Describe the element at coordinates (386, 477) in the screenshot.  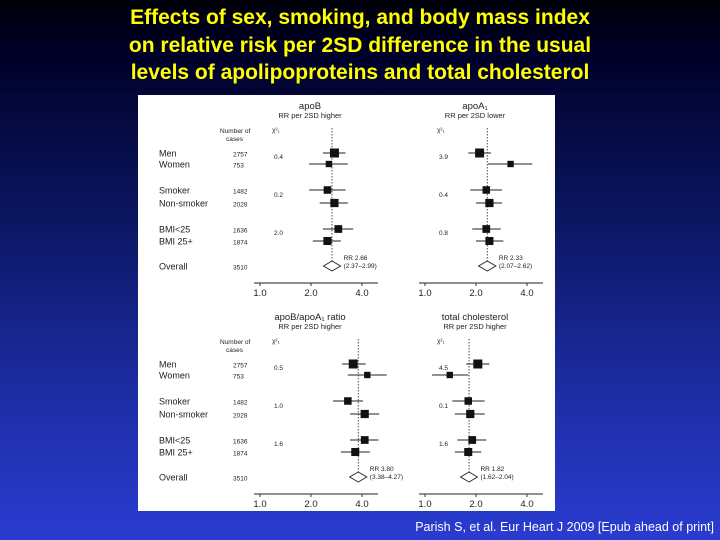
I see `overall-ci-label: (3.38–4.27)` at that location.